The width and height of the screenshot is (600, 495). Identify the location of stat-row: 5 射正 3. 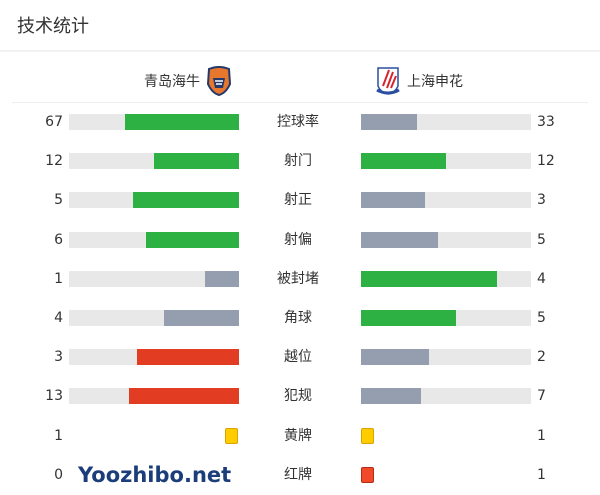
(300, 200).